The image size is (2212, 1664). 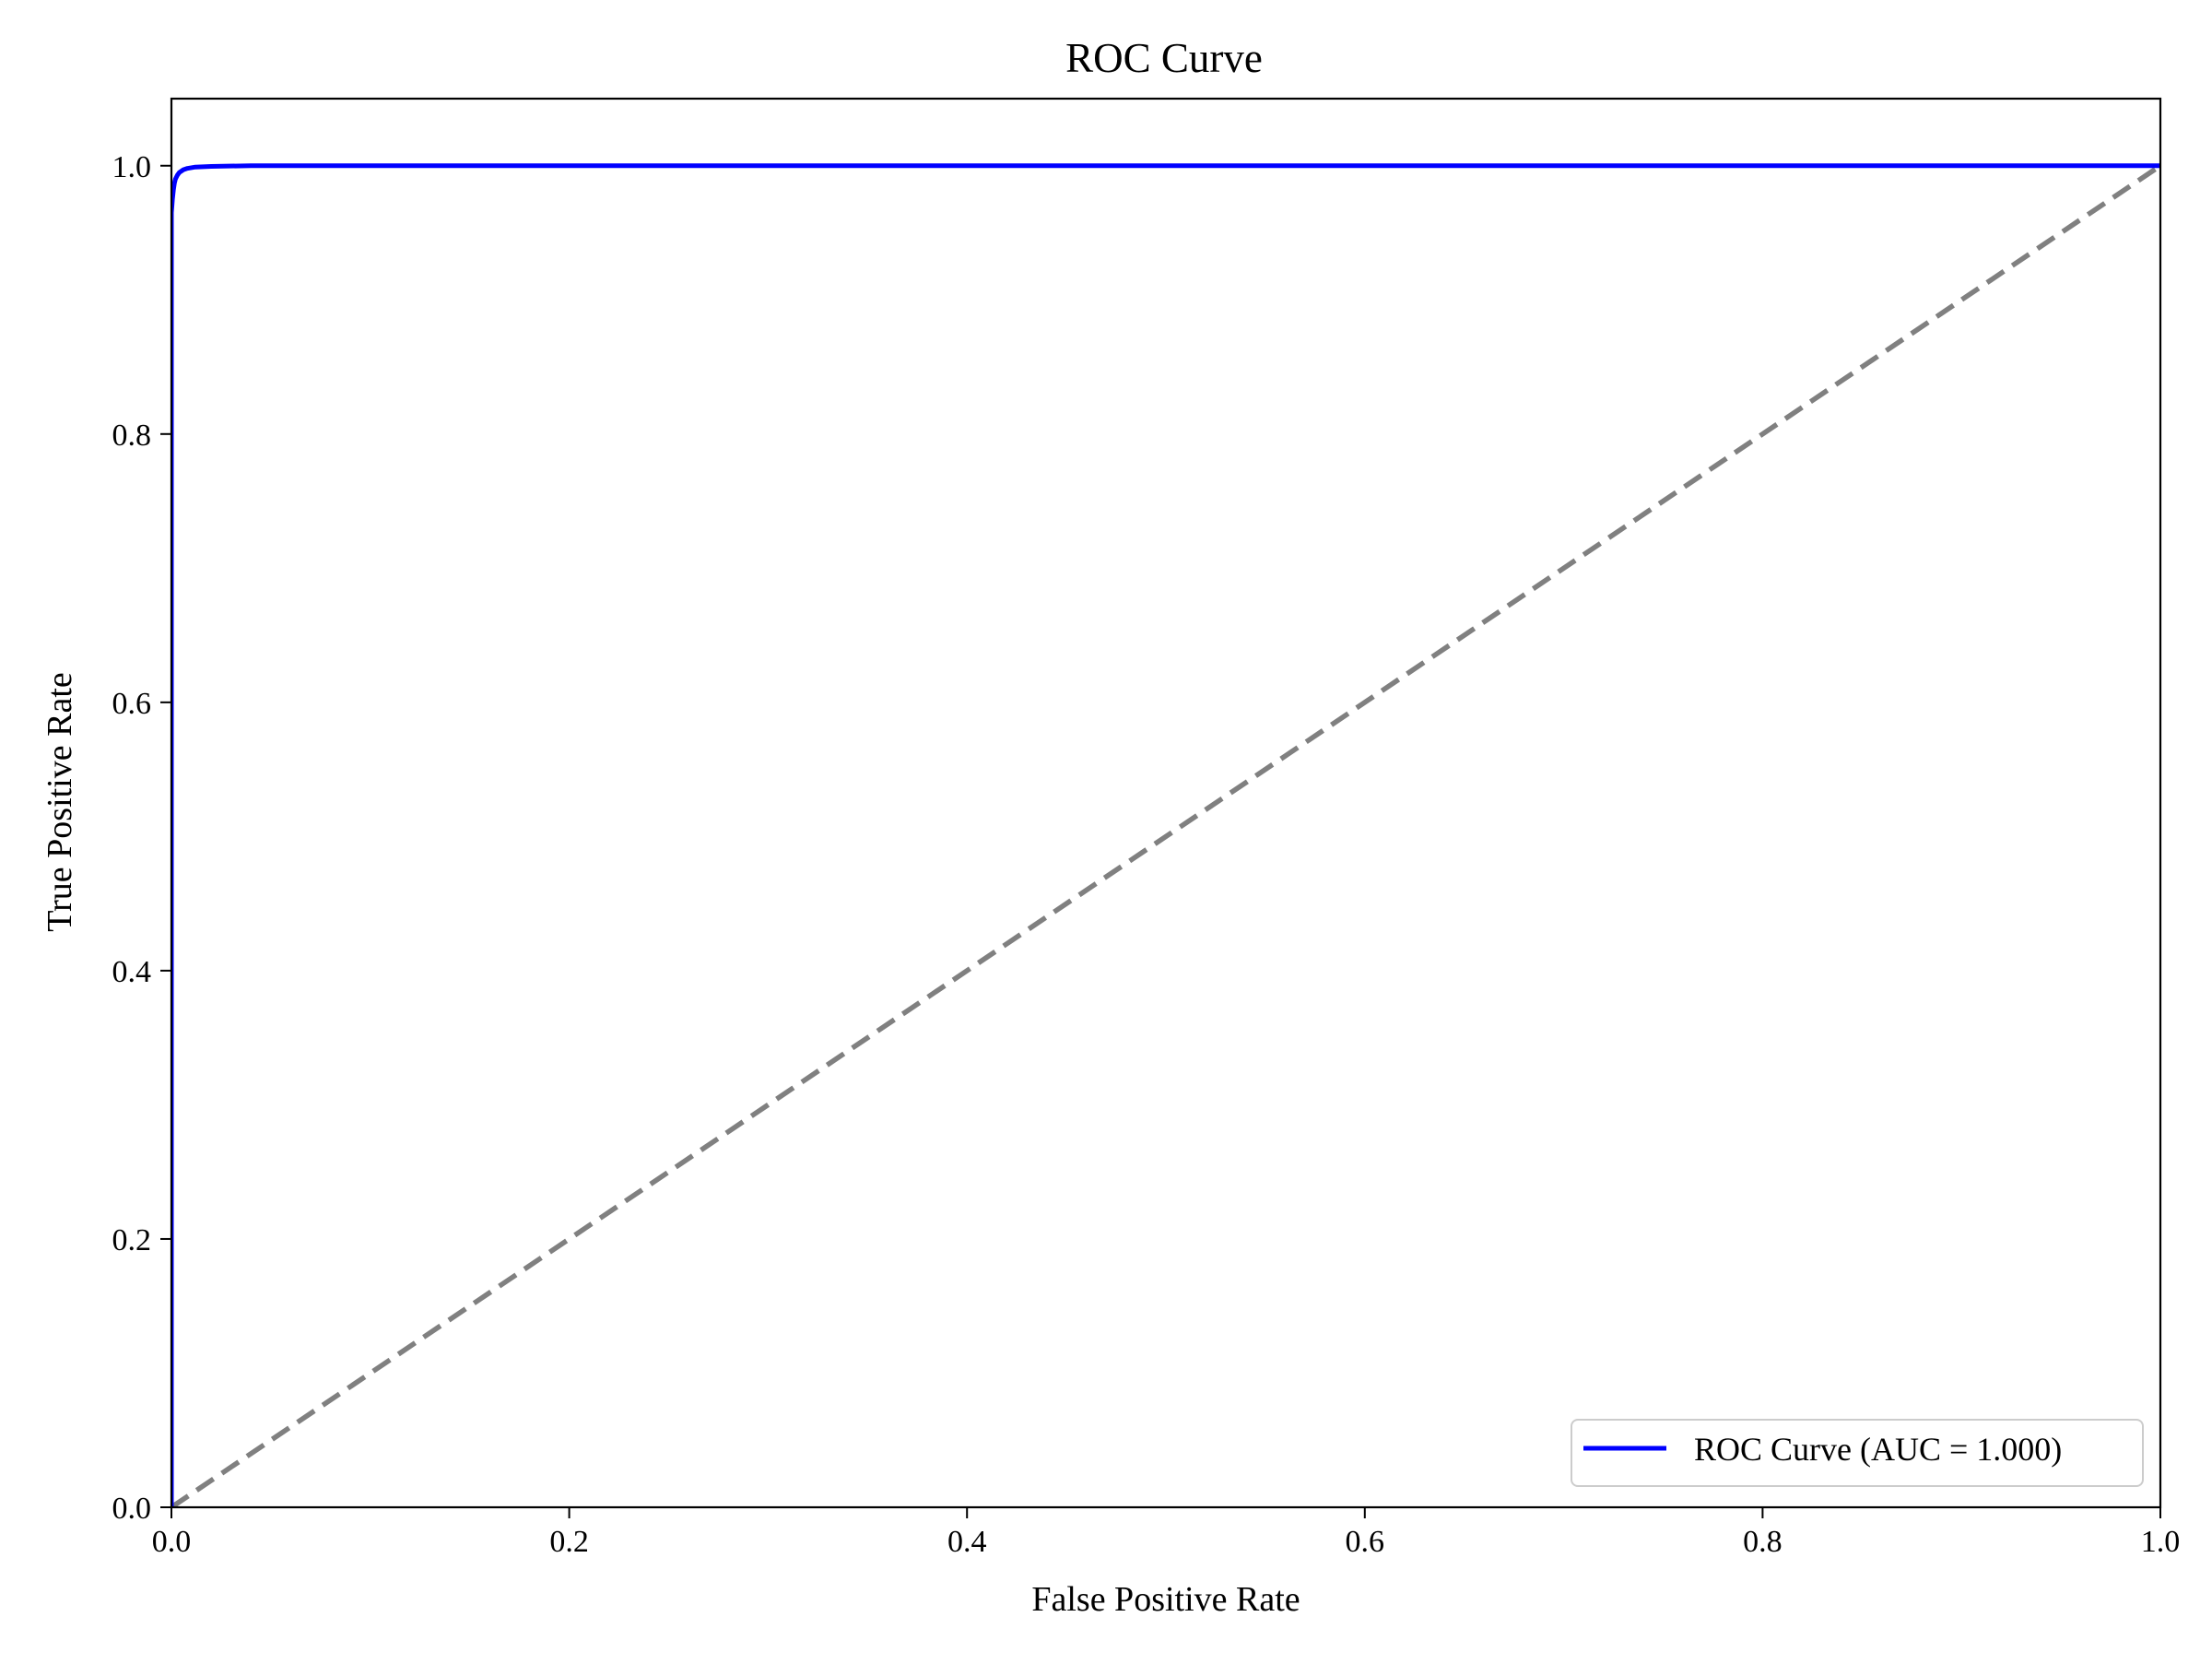 I want to click on y-axis-label: True Positive Rate, so click(x=60, y=802).